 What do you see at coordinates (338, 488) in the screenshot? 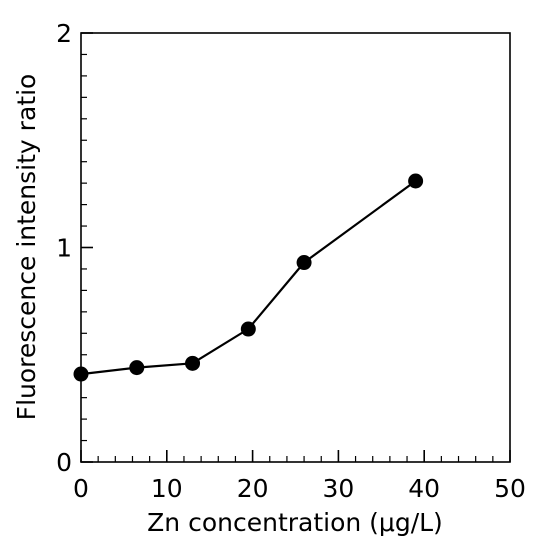
I see `x-tick-label: 30` at bounding box center [338, 488].